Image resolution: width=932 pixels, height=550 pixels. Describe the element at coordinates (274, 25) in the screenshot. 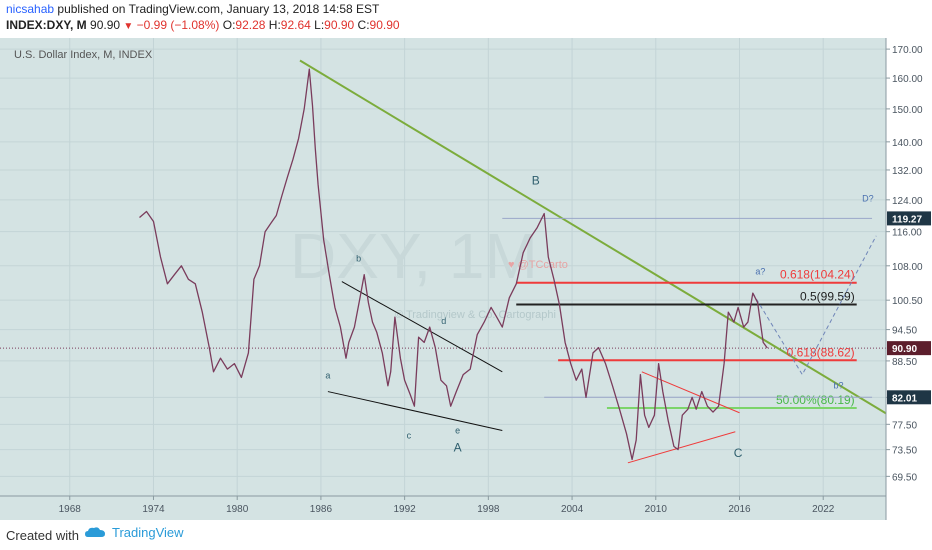

I see `high-label: H:` at that location.